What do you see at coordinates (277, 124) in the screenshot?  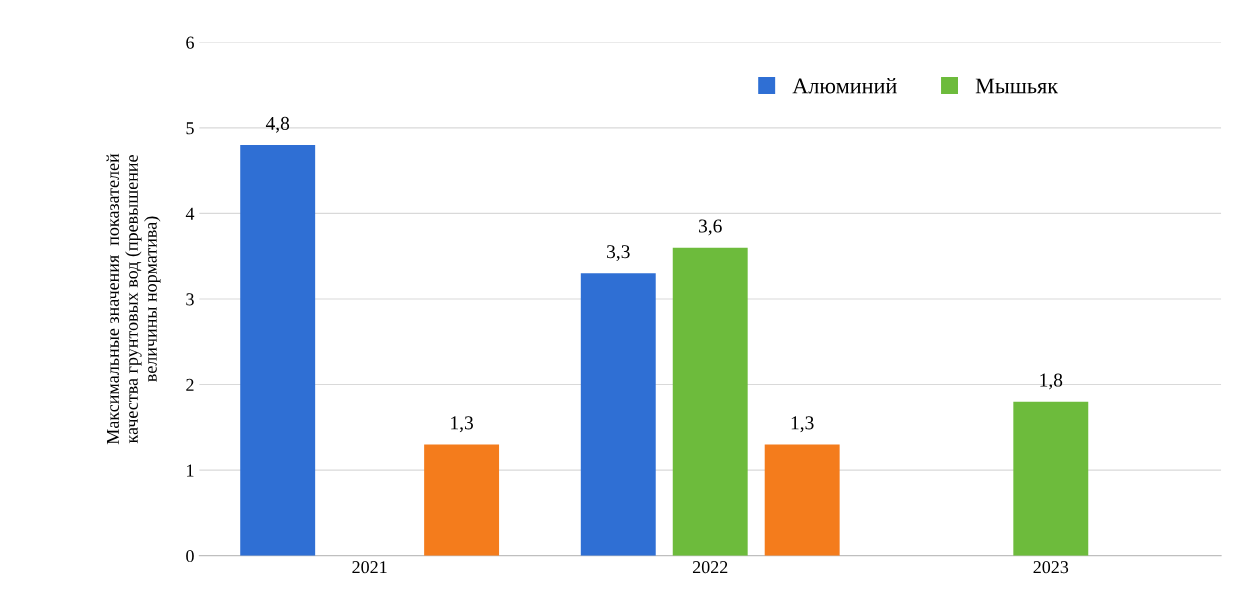 I see `data-label: 4,8` at bounding box center [277, 124].